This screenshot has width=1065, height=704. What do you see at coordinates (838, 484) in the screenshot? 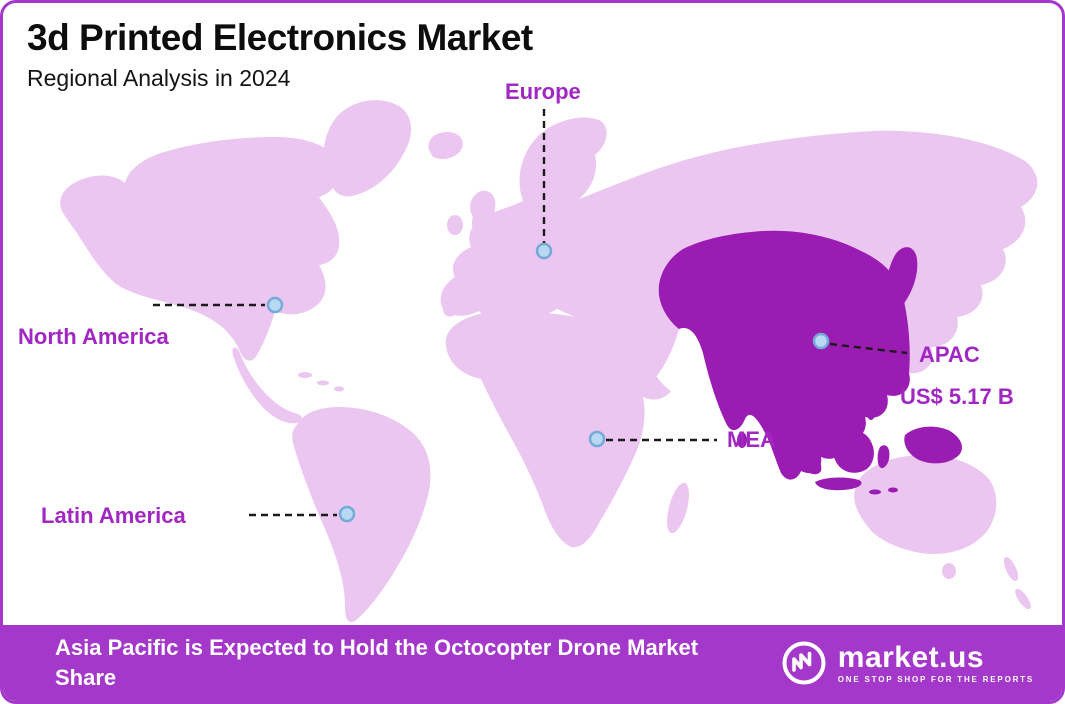
I see `region-java` at bounding box center [838, 484].